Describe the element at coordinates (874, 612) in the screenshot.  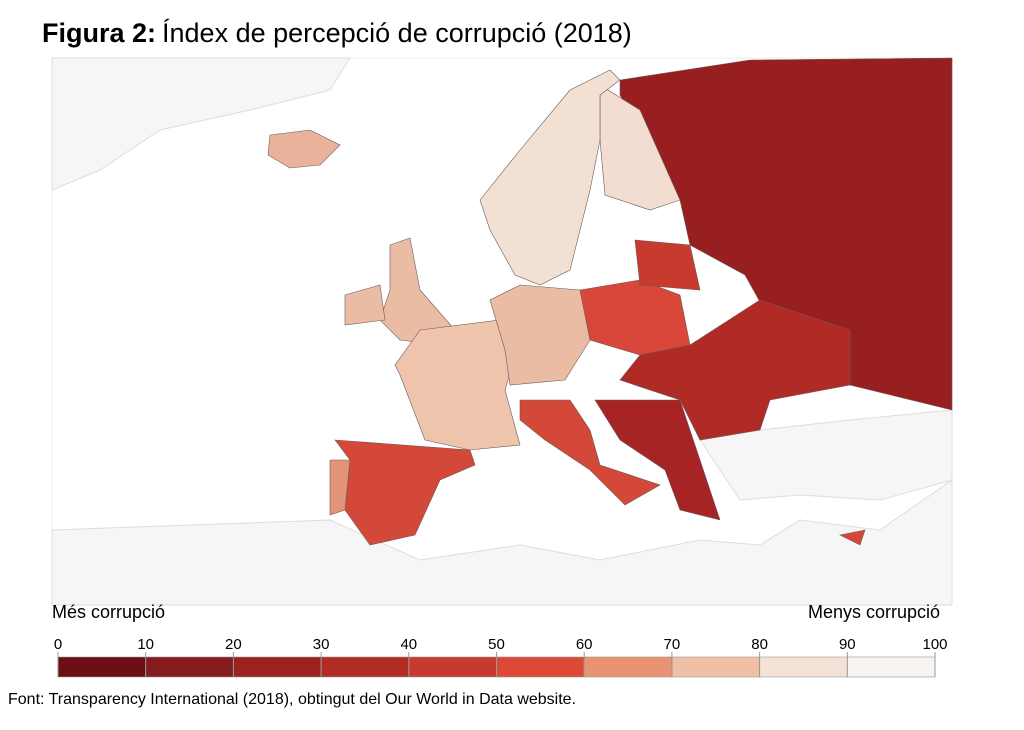
I see `legend-high-label: Menys corrupció` at that location.